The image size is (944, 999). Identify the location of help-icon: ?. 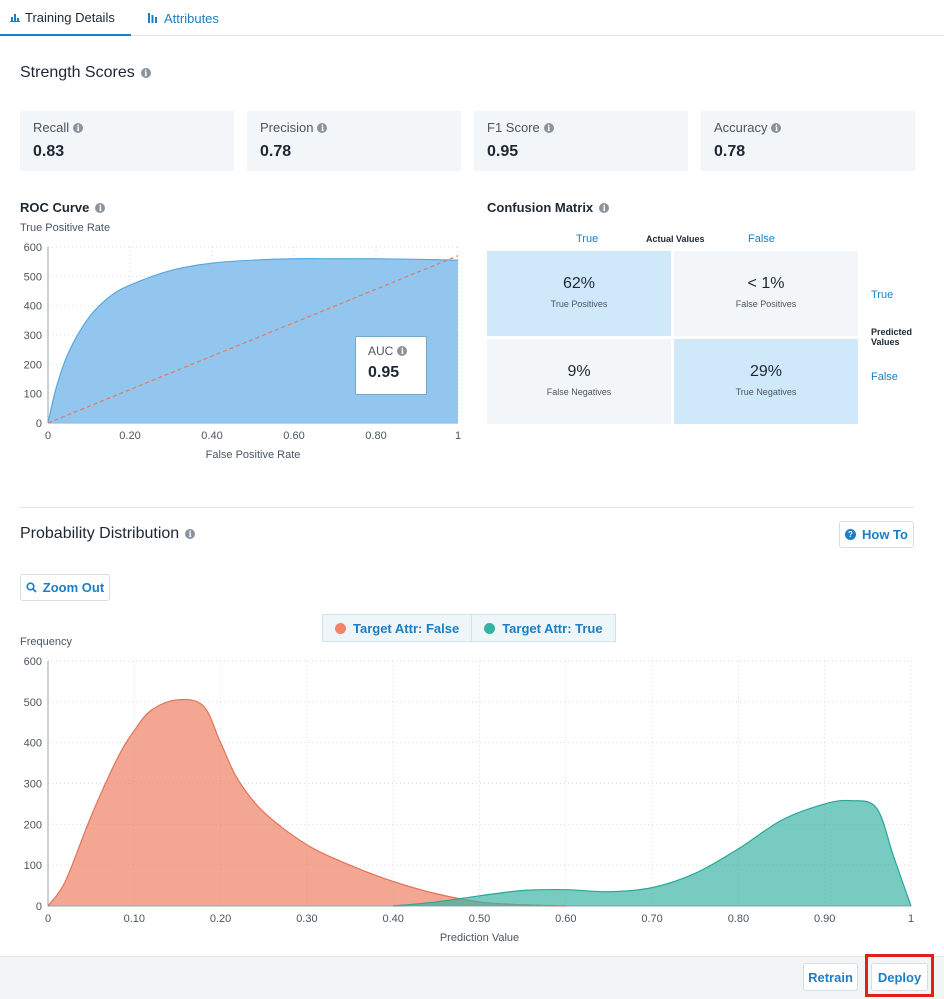
(850, 534).